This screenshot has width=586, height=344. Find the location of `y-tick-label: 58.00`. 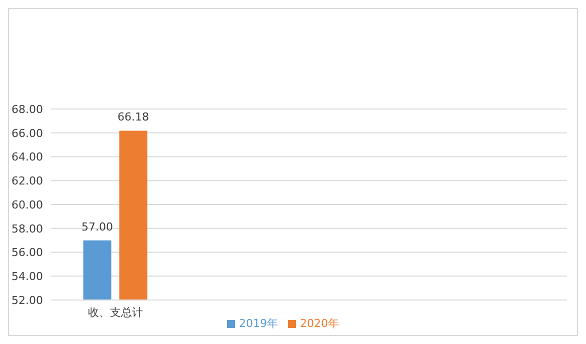

y-tick-label: 58.00 is located at coordinates (27, 229).